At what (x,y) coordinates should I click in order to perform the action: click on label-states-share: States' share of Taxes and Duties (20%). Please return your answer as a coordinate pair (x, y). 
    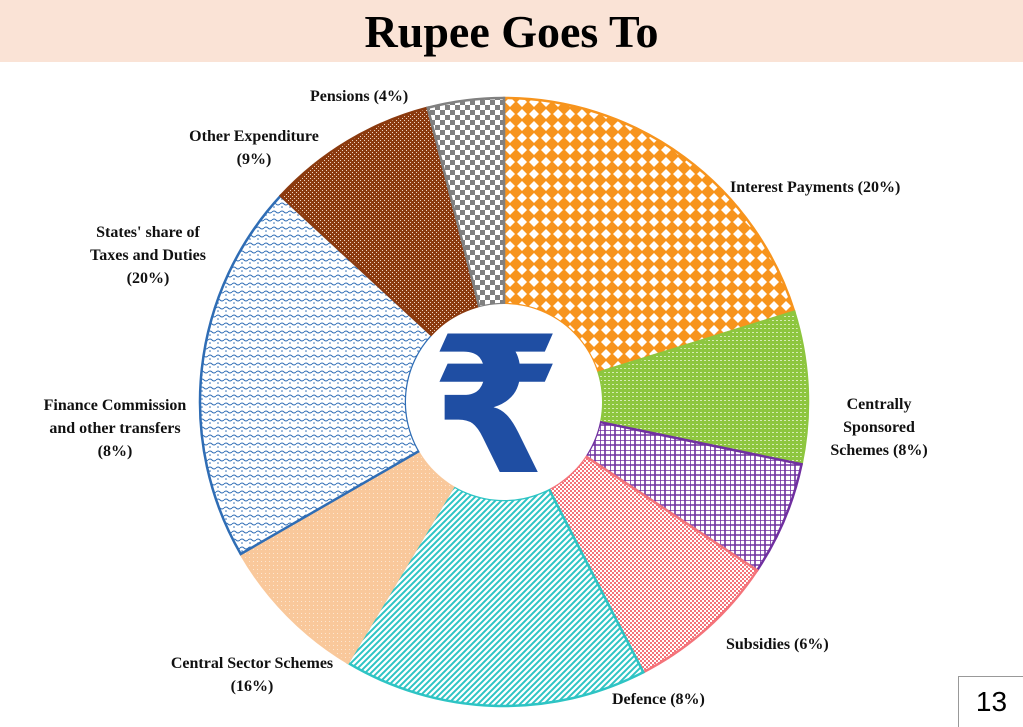
    Looking at the image, I should click on (148, 255).